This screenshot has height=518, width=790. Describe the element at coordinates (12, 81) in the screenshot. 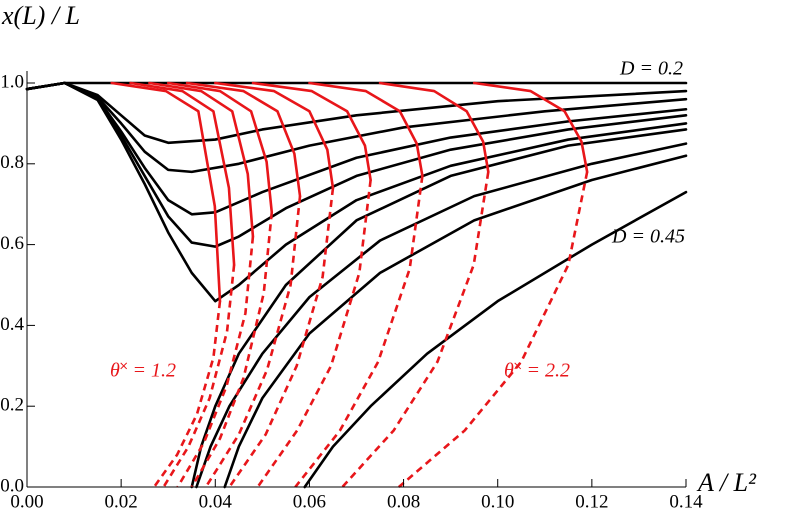

I see `y-tick-label: 1.0` at that location.